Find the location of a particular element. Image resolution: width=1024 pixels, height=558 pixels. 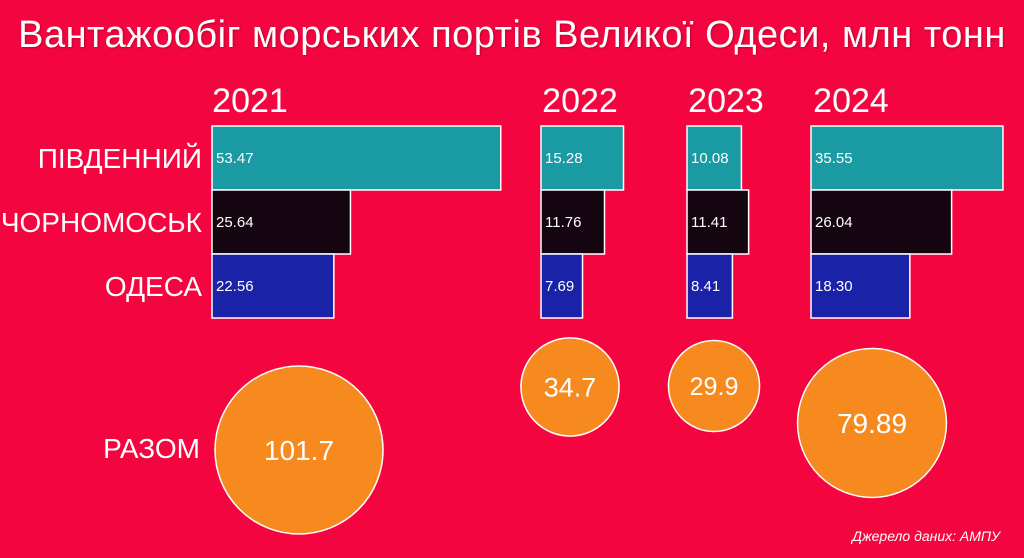

bar-0-2021 is located at coordinates (356, 158).